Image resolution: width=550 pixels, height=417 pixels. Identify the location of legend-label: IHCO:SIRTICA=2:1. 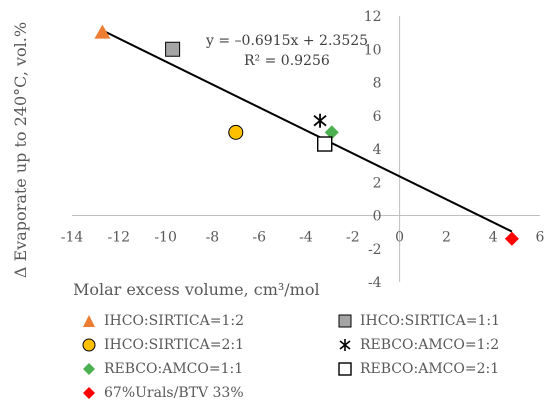
(174, 345).